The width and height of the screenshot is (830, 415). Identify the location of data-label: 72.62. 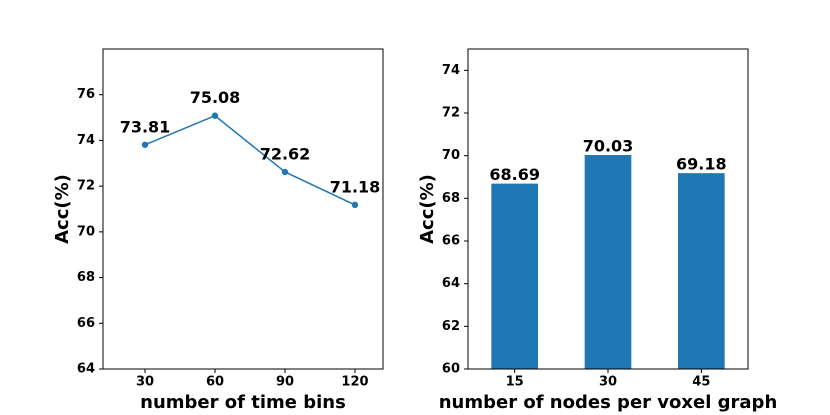
(285, 153).